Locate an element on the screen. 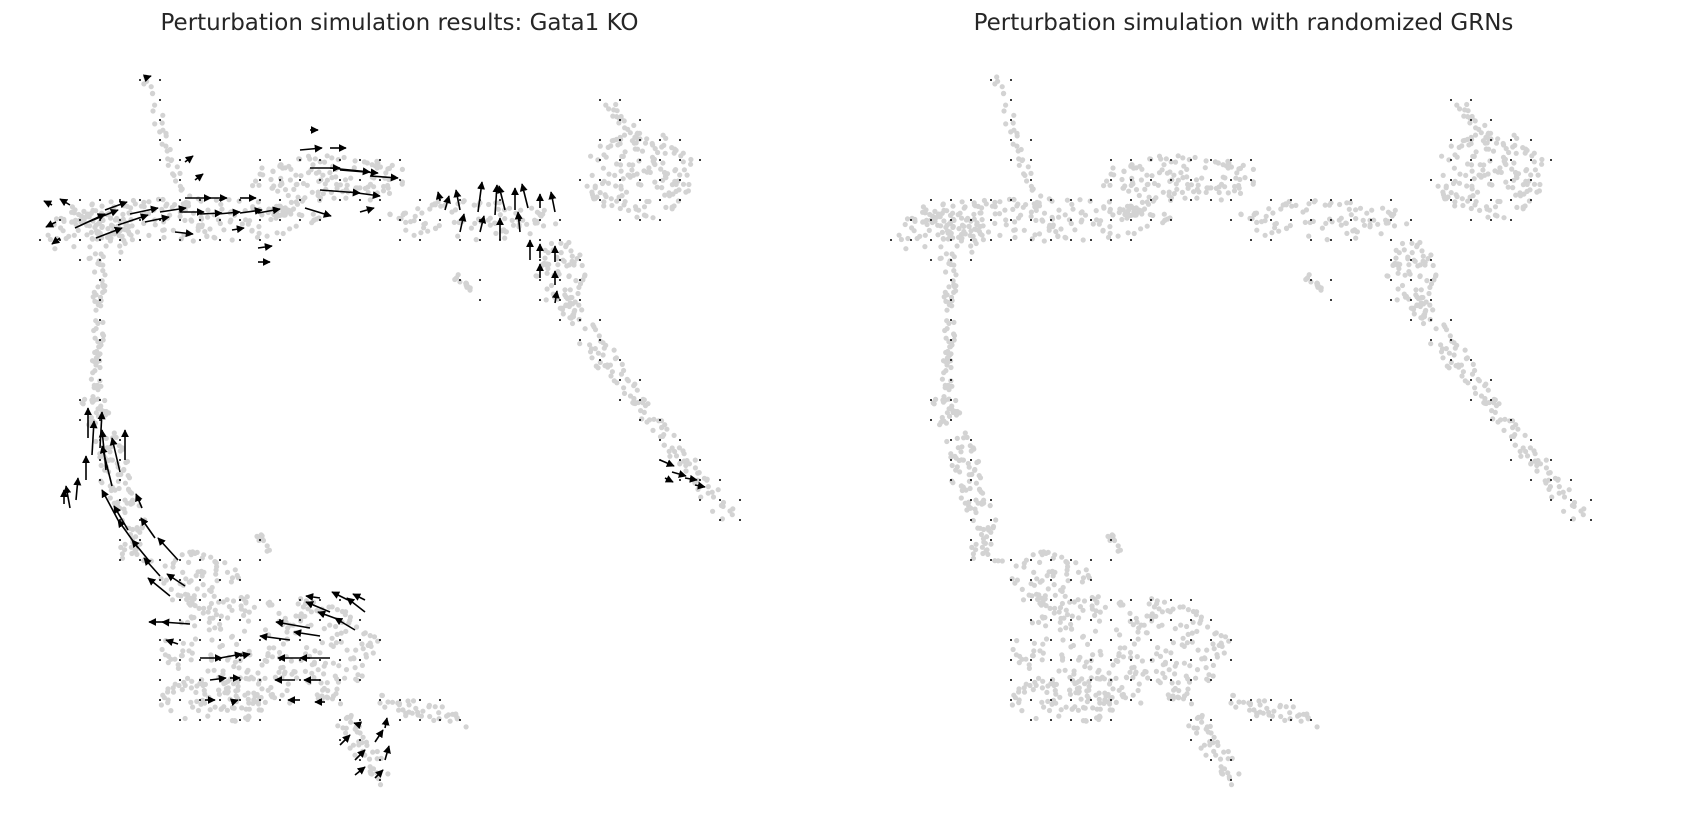 This screenshot has width=1702, height=820. left-vector-arrow is located at coordinates (275, 636).